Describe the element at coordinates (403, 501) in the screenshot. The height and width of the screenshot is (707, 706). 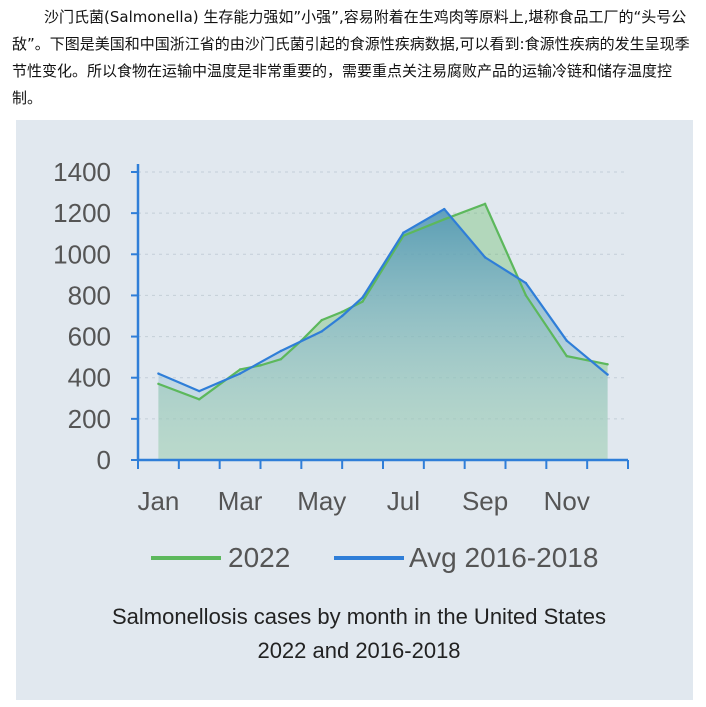
I see `x-tick-label: Jul` at that location.